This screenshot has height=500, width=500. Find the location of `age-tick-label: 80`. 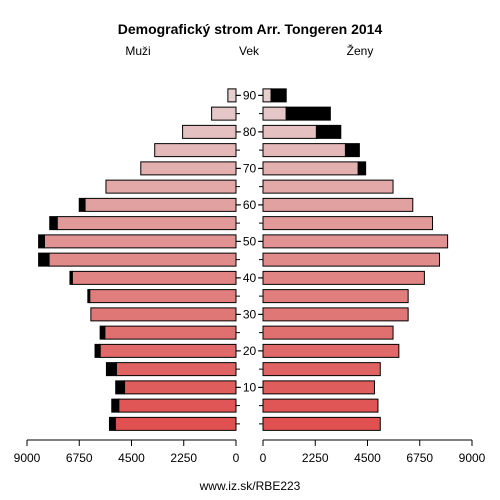

age-tick-label: 80 is located at coordinates (250, 132).